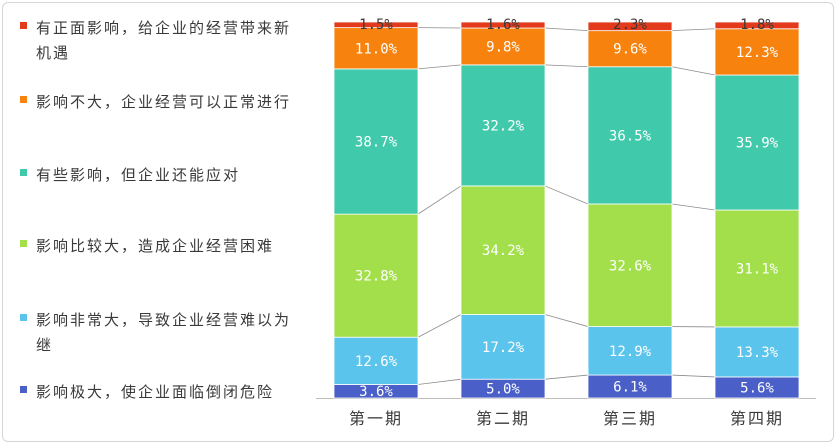 The image size is (836, 444). I want to click on data-label: 12.6%, so click(376, 362).